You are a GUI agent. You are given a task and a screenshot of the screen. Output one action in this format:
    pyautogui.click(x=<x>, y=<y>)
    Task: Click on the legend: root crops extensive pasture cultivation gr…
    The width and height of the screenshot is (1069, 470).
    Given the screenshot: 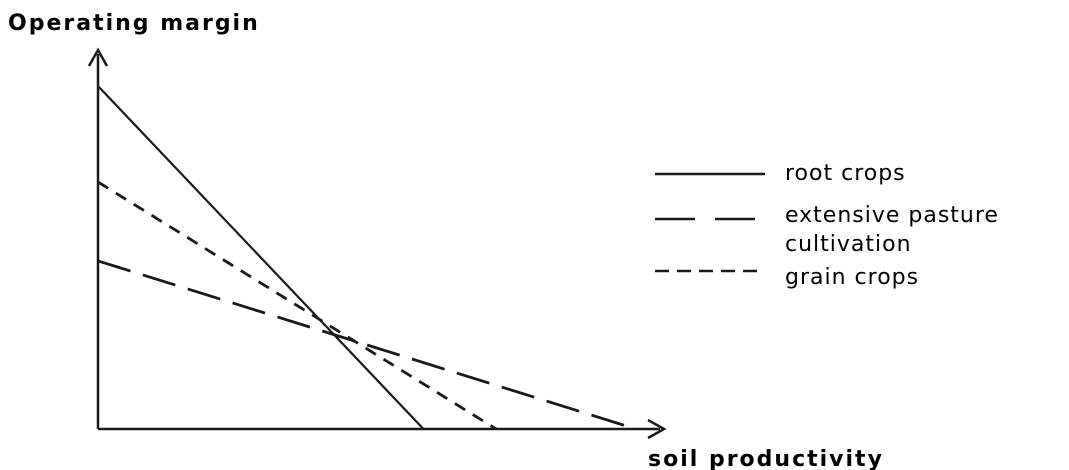 What is the action you would take?
    pyautogui.click(x=827, y=225)
    